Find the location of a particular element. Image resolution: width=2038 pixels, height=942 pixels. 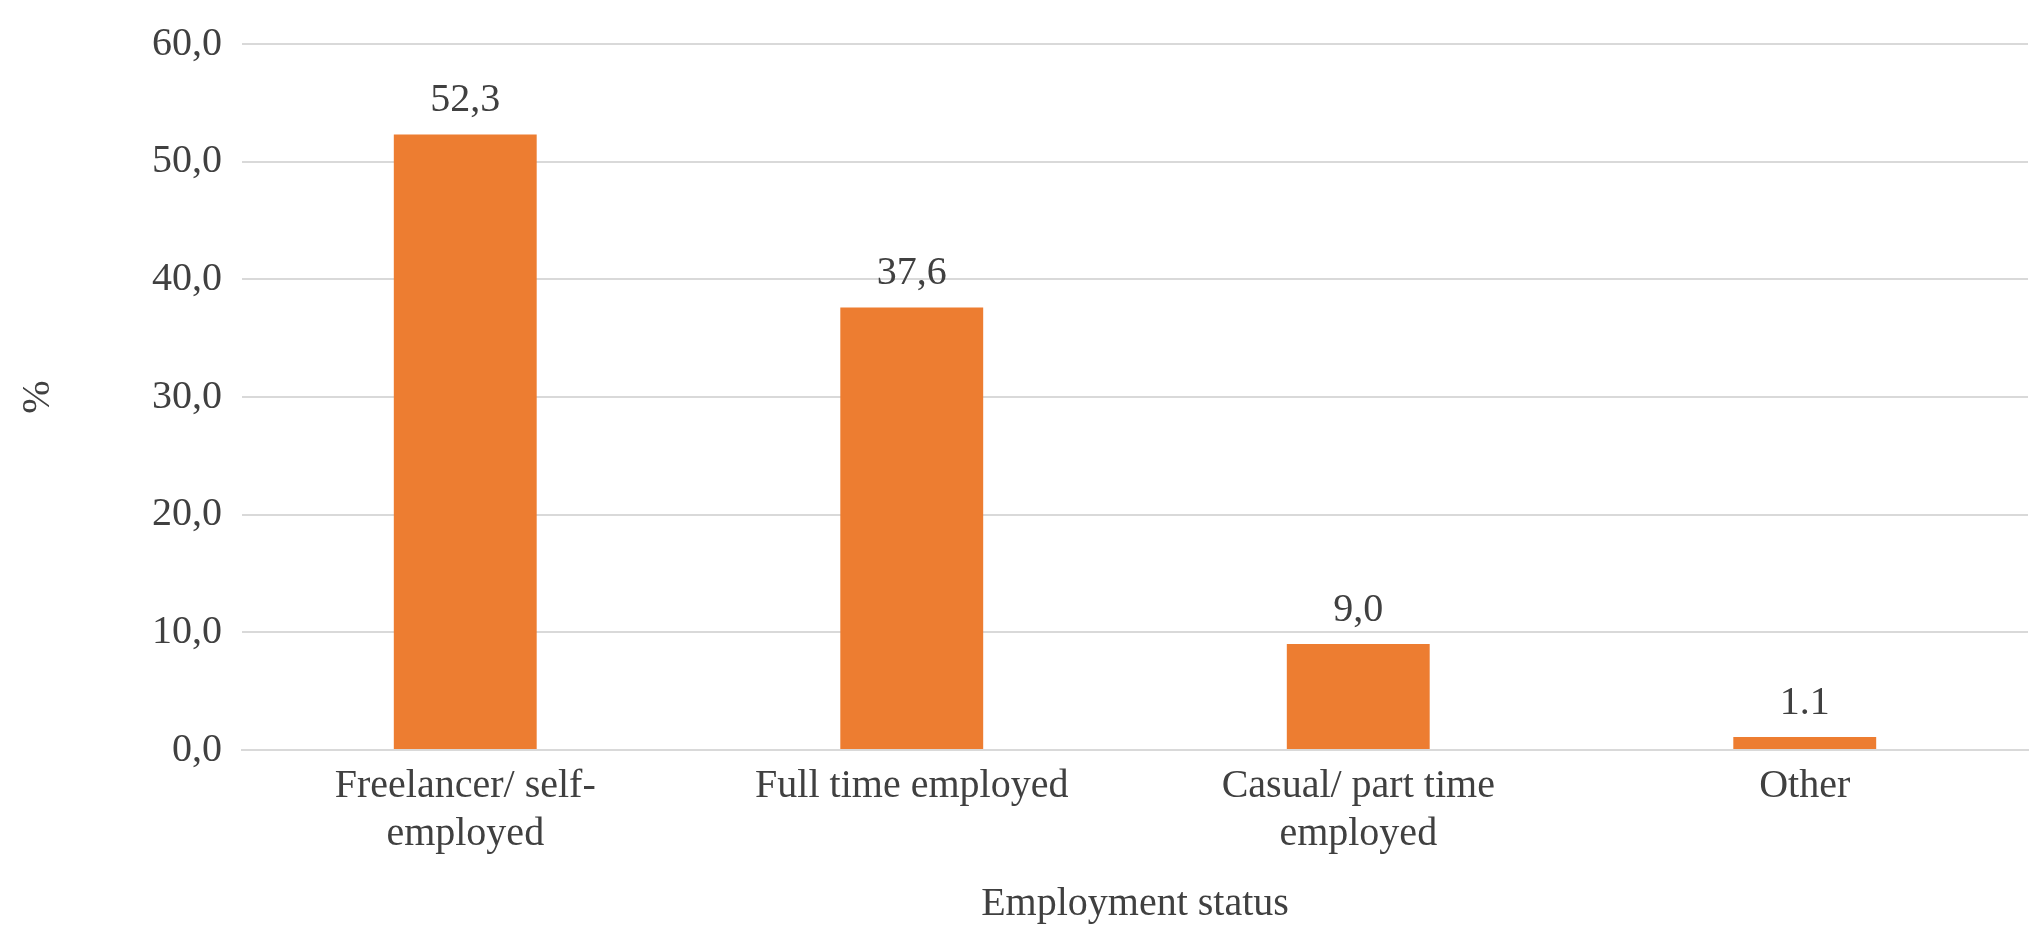

y-tick-label: 20,0 is located at coordinates (187, 512).